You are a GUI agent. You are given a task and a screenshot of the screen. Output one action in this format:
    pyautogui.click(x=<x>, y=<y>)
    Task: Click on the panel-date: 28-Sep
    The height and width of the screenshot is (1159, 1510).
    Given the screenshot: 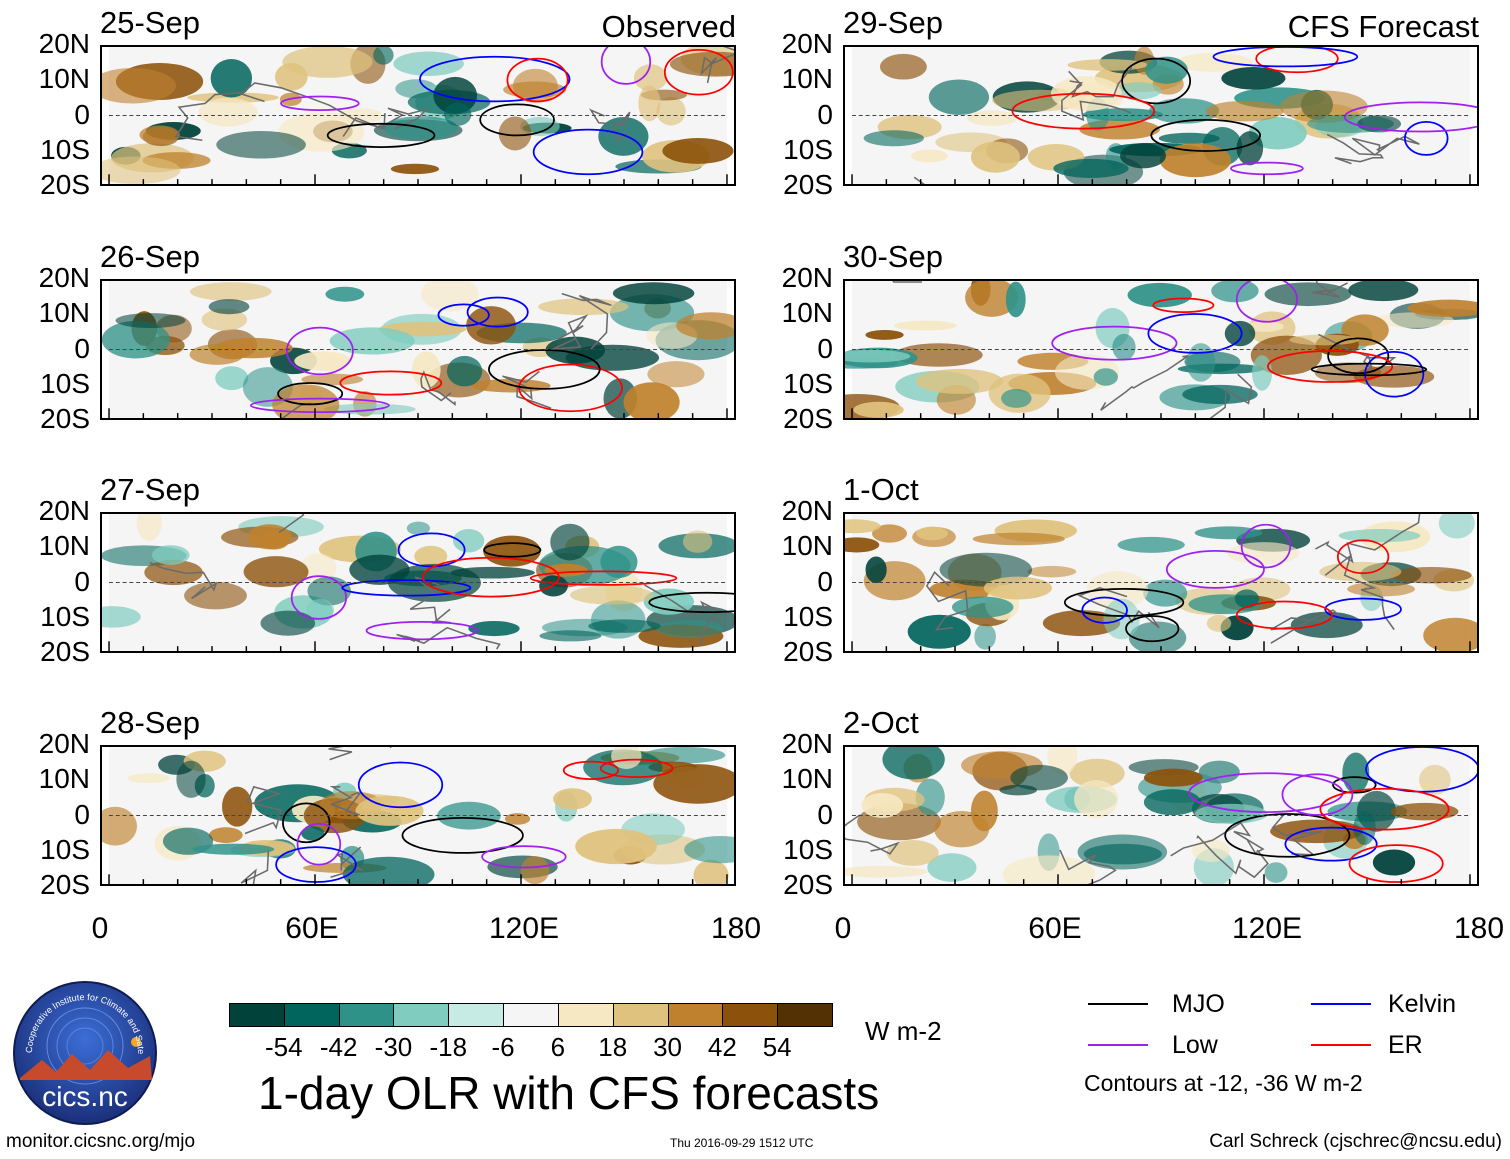 What is the action you would take?
    pyautogui.click(x=150, y=722)
    